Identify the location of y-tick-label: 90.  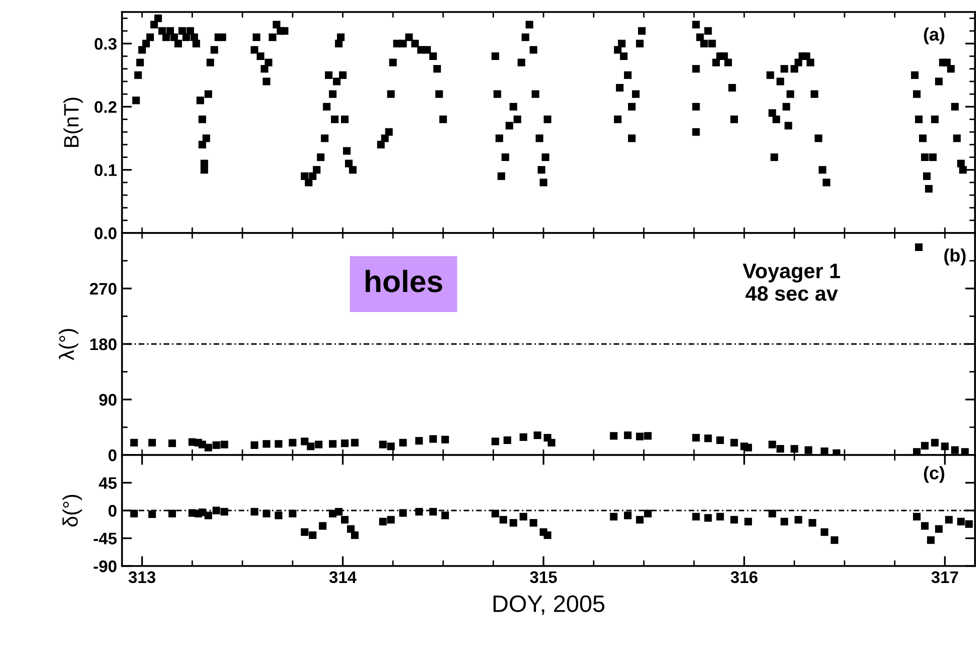
(107, 400).